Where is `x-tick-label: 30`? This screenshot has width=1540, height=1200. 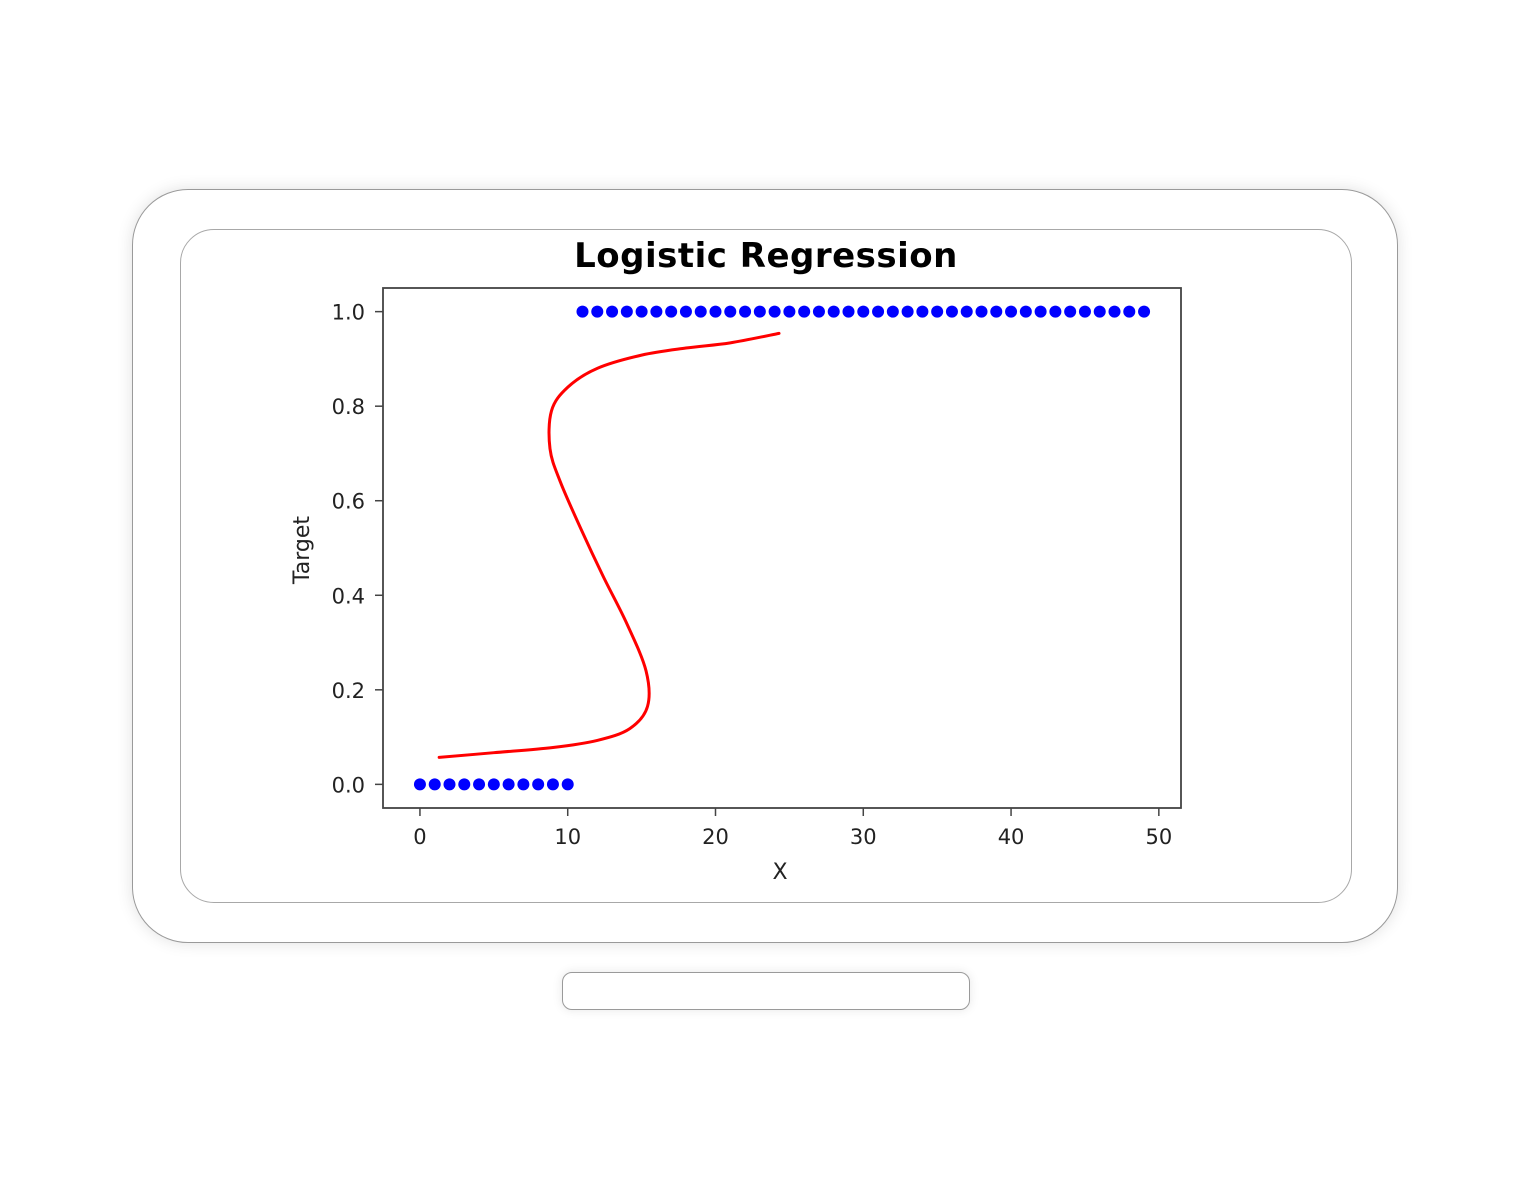
x-tick-label: 30 is located at coordinates (863, 837).